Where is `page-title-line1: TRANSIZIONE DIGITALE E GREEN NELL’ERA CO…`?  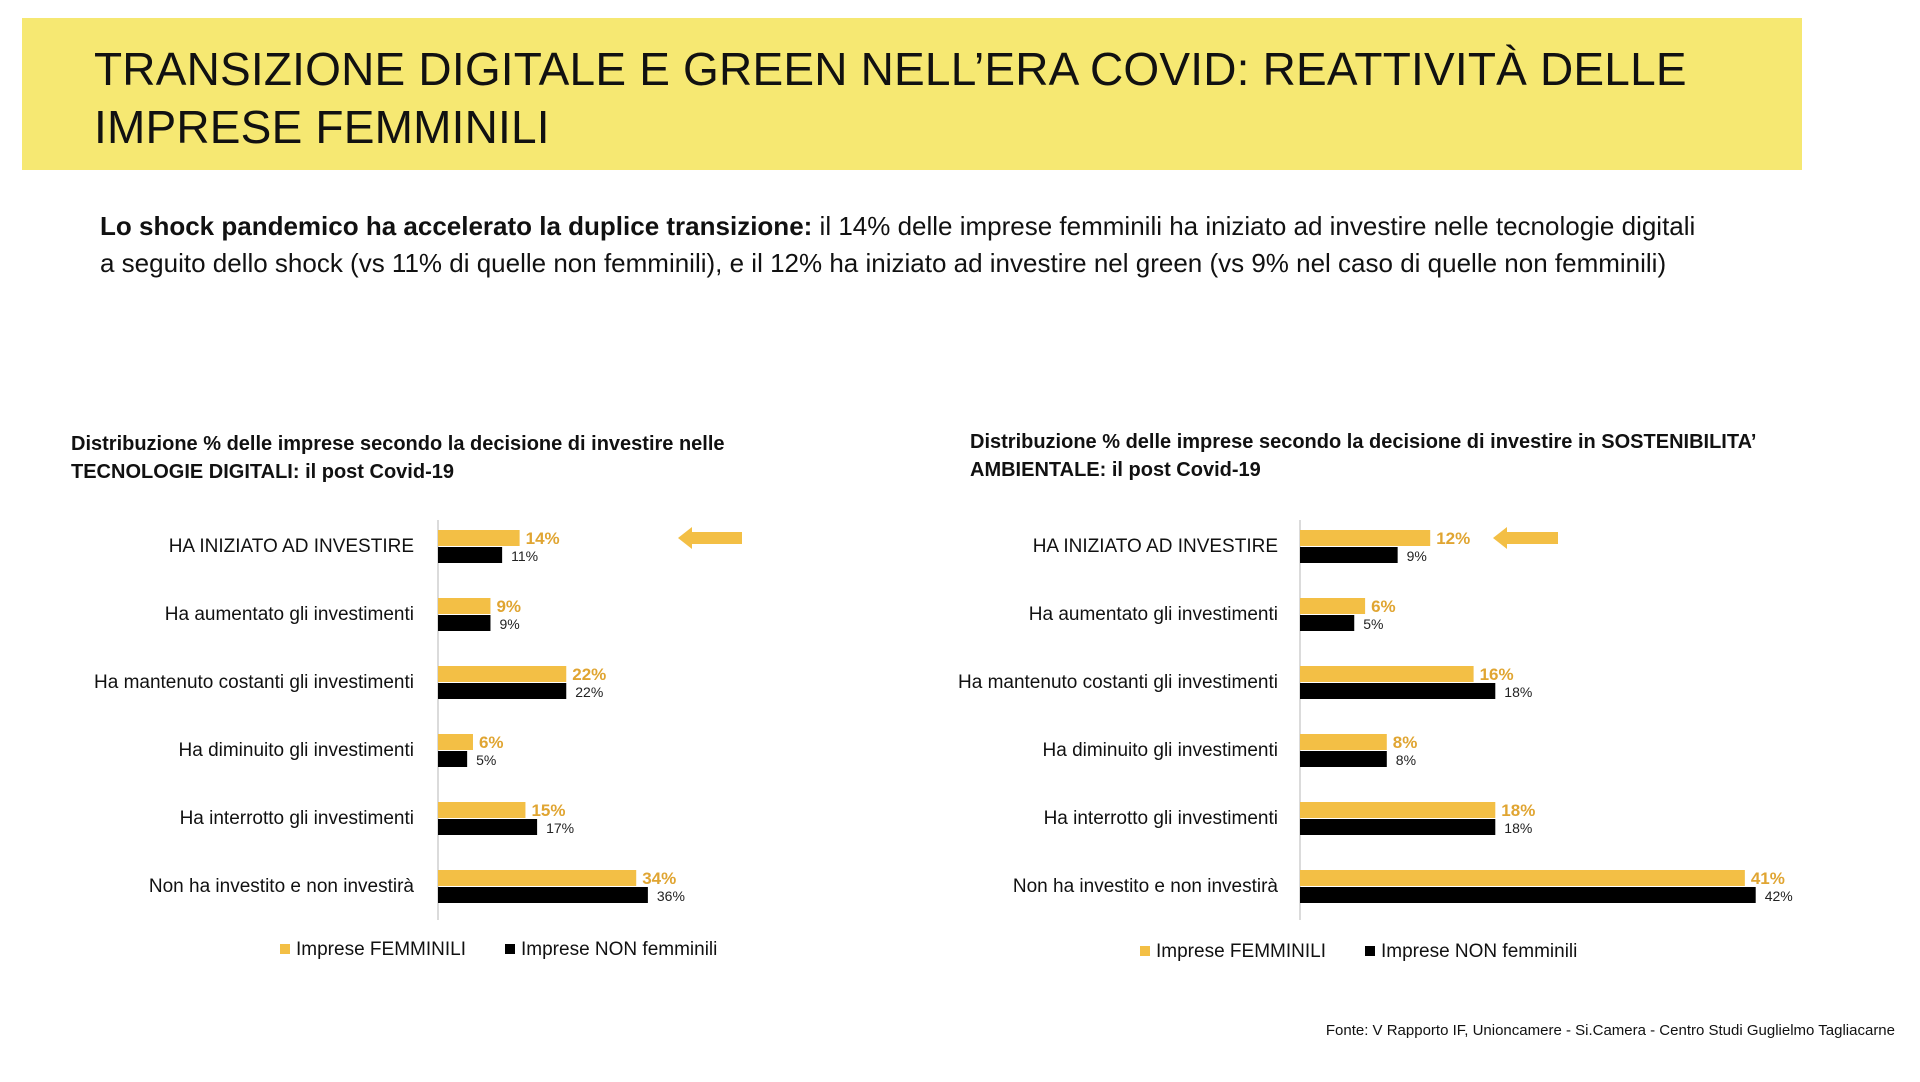
page-title-line1: TRANSIZIONE DIGITALE E GREEN NELL’ERA CO… is located at coordinates (890, 69).